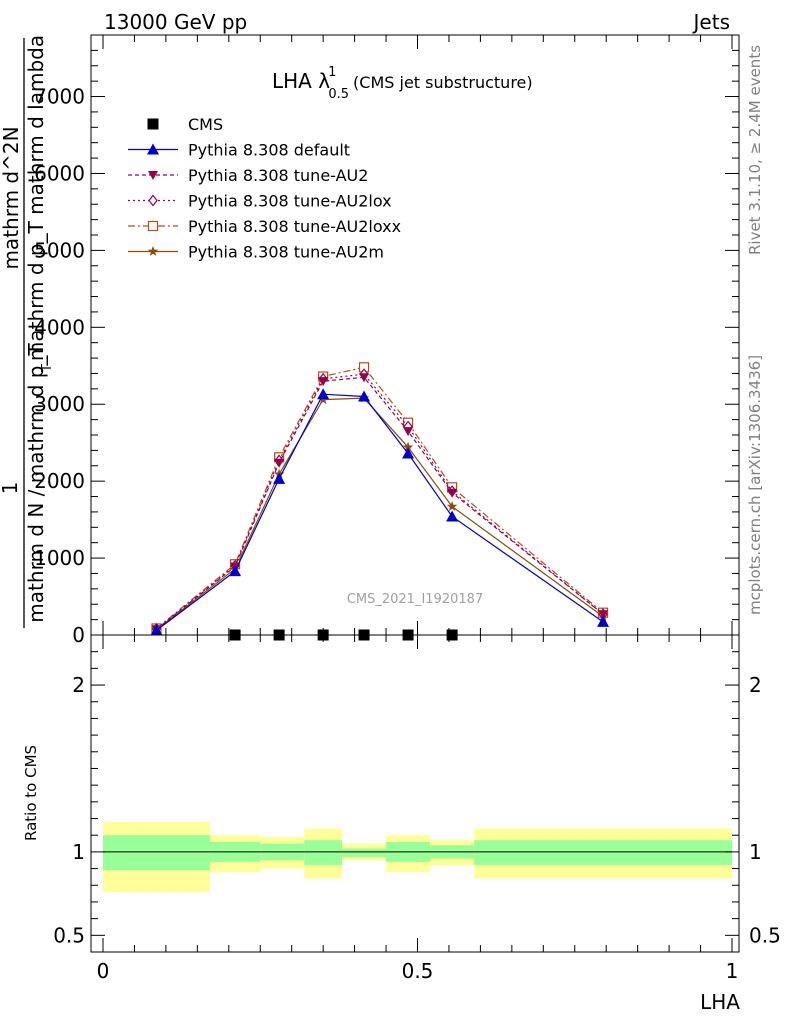 The height and width of the screenshot is (1024, 786). What do you see at coordinates (755, 485) in the screenshot?
I see `side-label-mcplots: mcplots.cern.ch [arXiv:1306.3436]` at bounding box center [755, 485].